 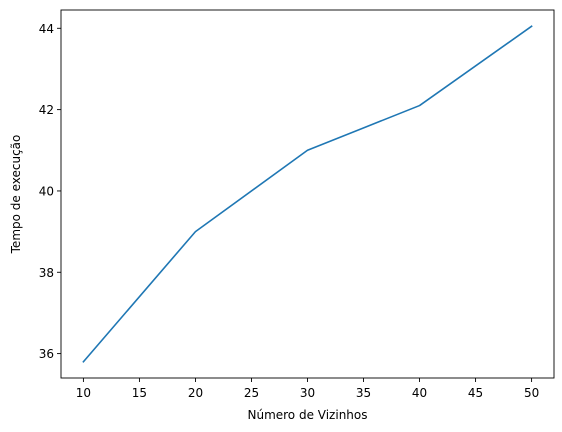 I want to click on y-tick-label: 44, so click(x=46, y=29).